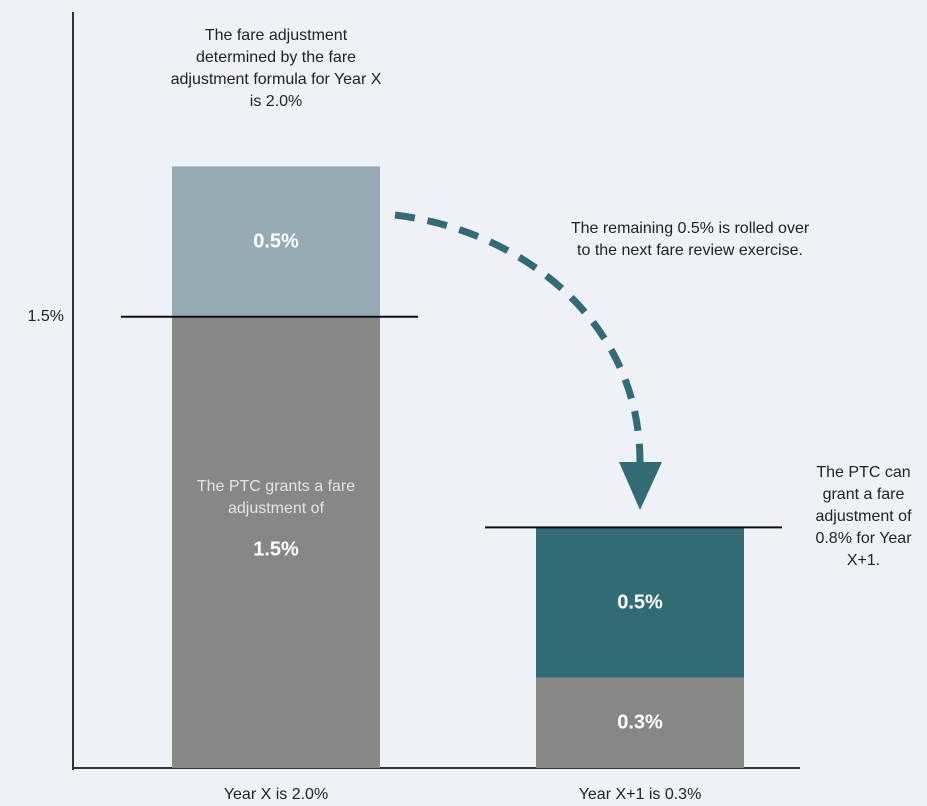 The width and height of the screenshot is (927, 806). I want to click on value-label: 1.5%, so click(276, 549).